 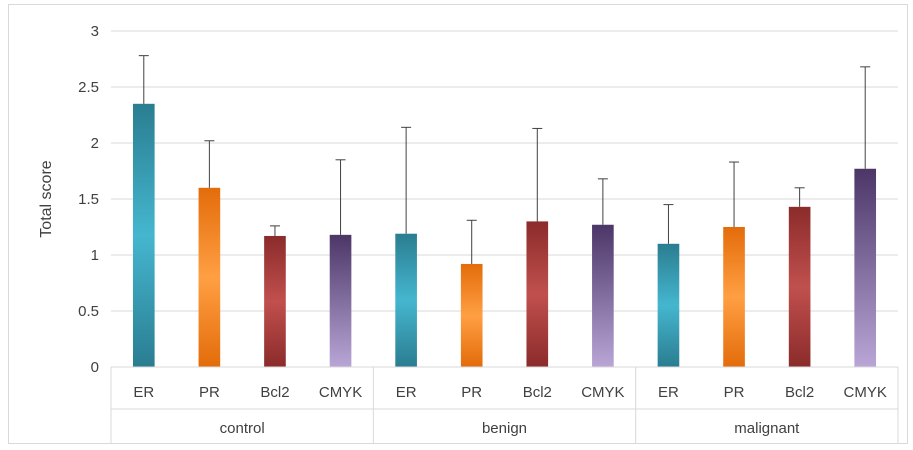 What do you see at coordinates (537, 174) in the screenshot?
I see `error-bar-benign-Bcl2` at bounding box center [537, 174].